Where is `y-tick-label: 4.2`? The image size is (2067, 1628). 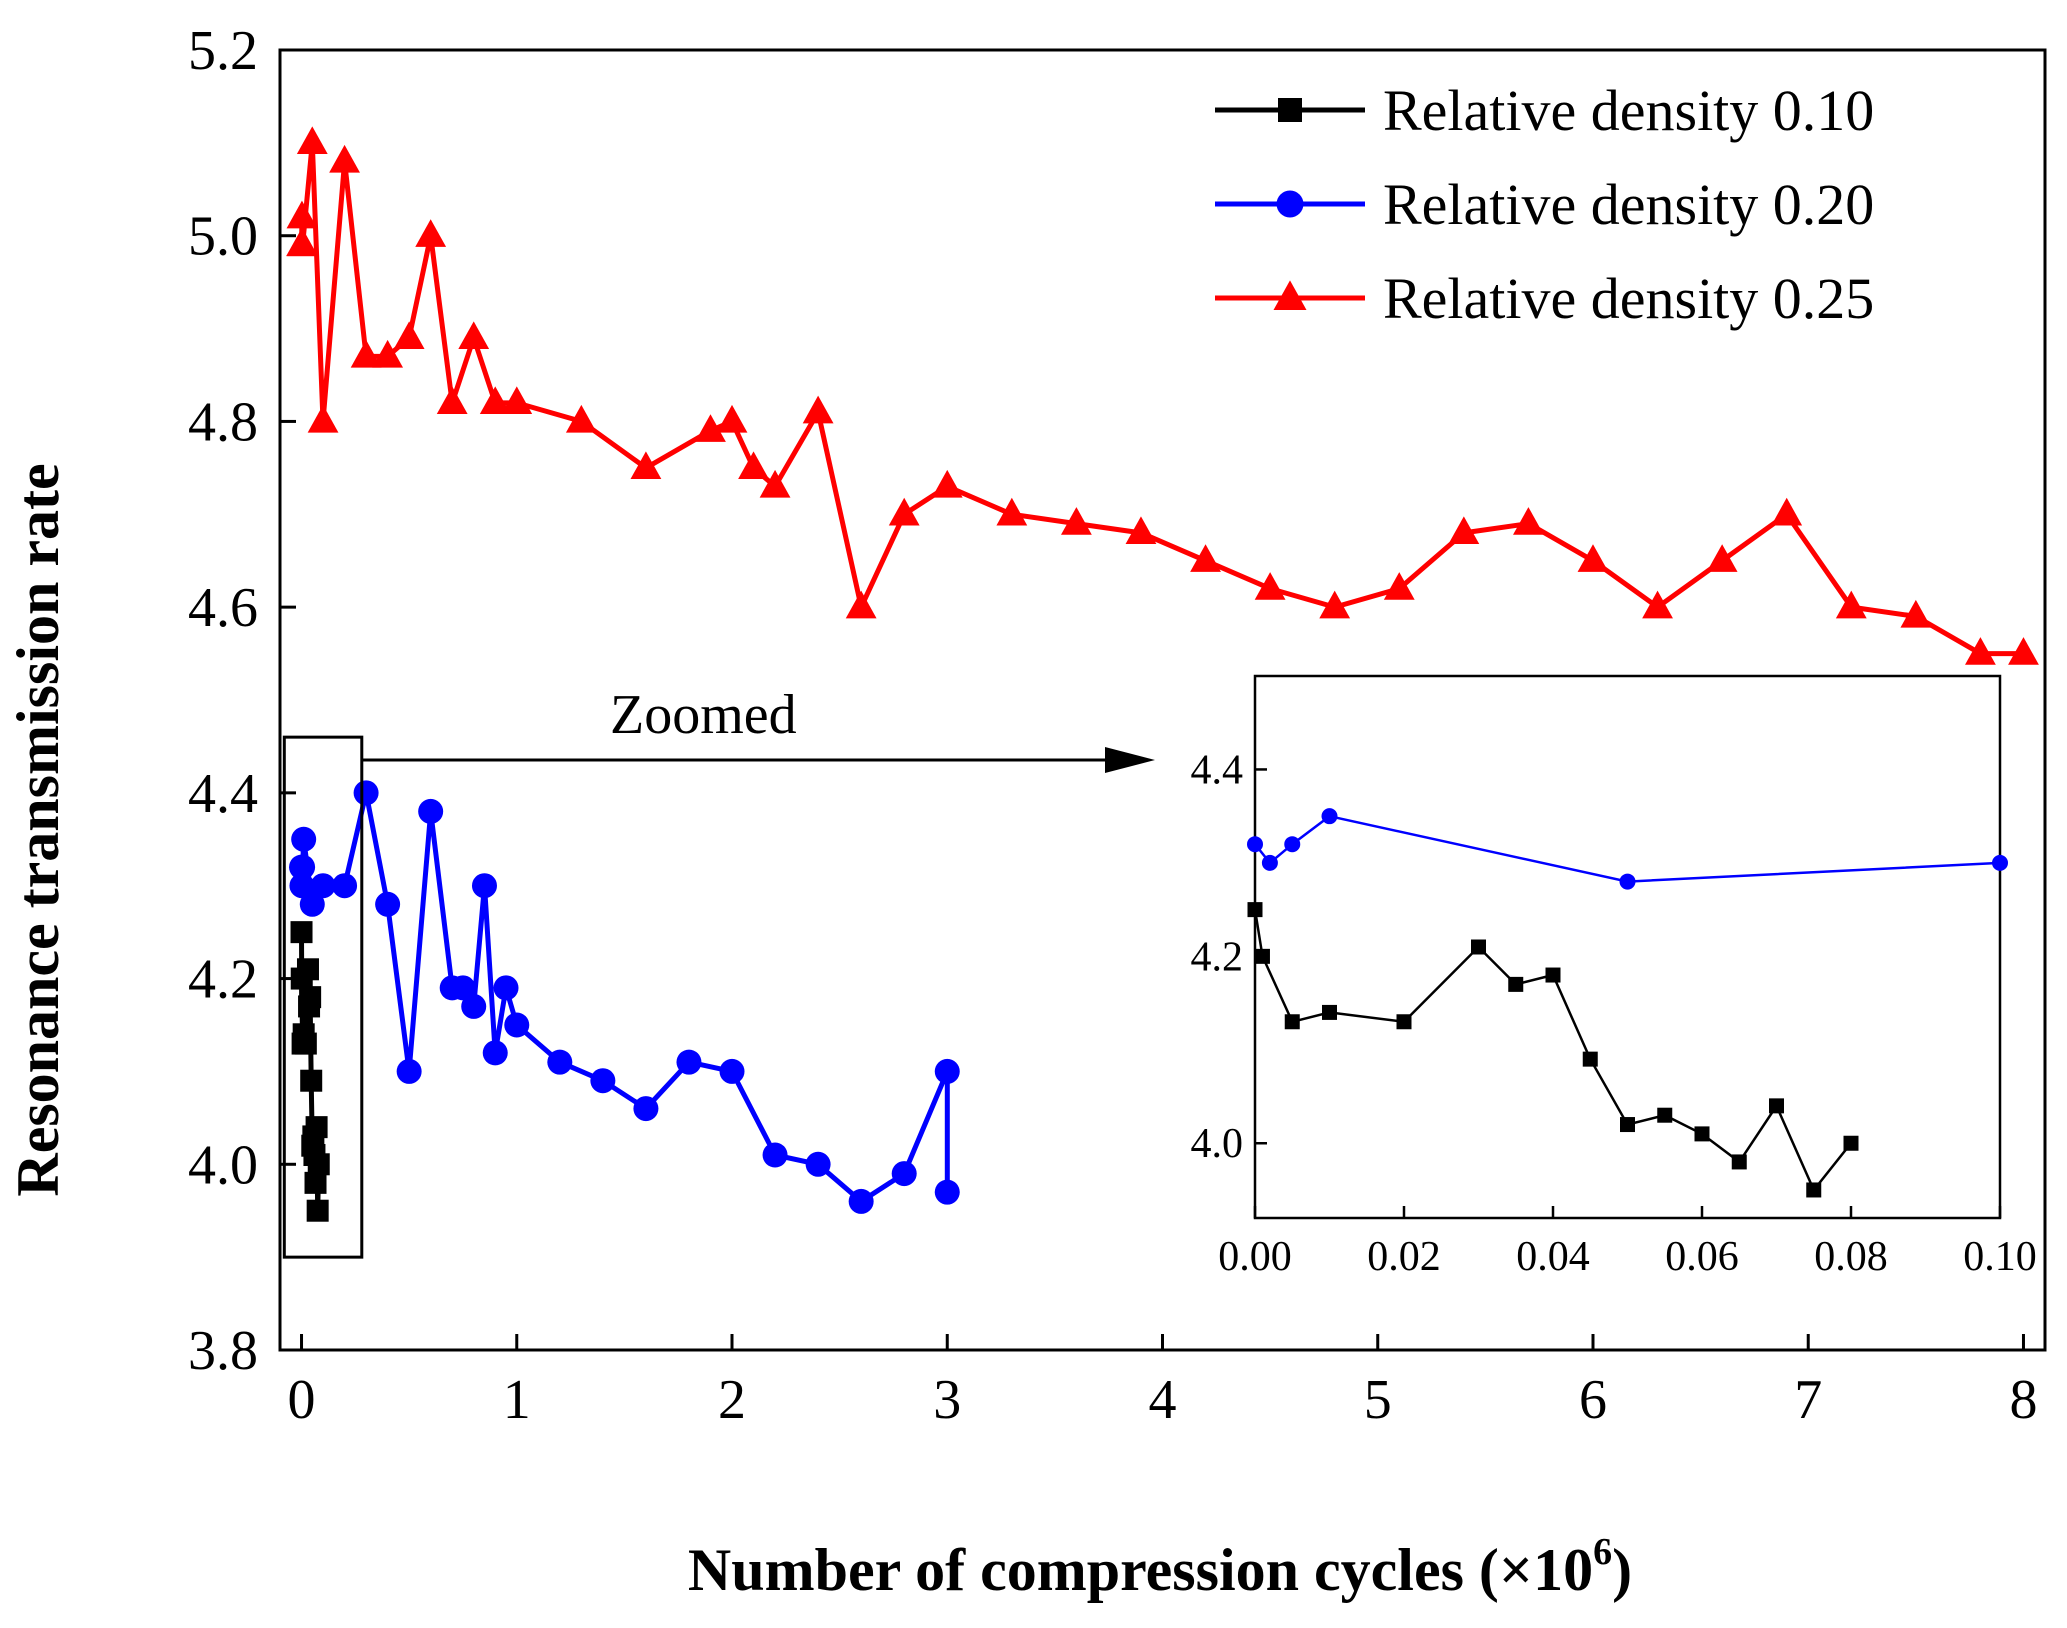 y-tick-label: 4.2 is located at coordinates (223, 980).